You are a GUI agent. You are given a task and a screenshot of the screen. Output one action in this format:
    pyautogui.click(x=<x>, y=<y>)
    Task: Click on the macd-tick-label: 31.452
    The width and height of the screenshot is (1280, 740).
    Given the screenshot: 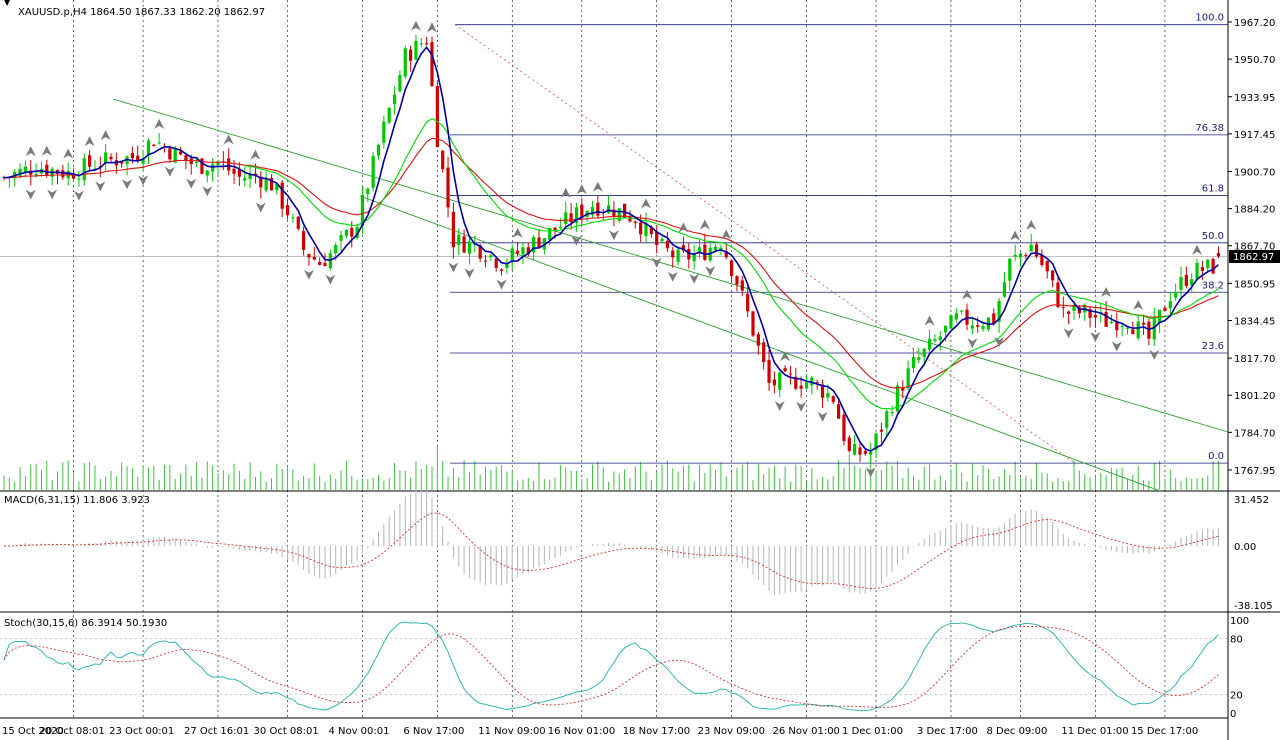 What is the action you would take?
    pyautogui.click(x=1251, y=500)
    